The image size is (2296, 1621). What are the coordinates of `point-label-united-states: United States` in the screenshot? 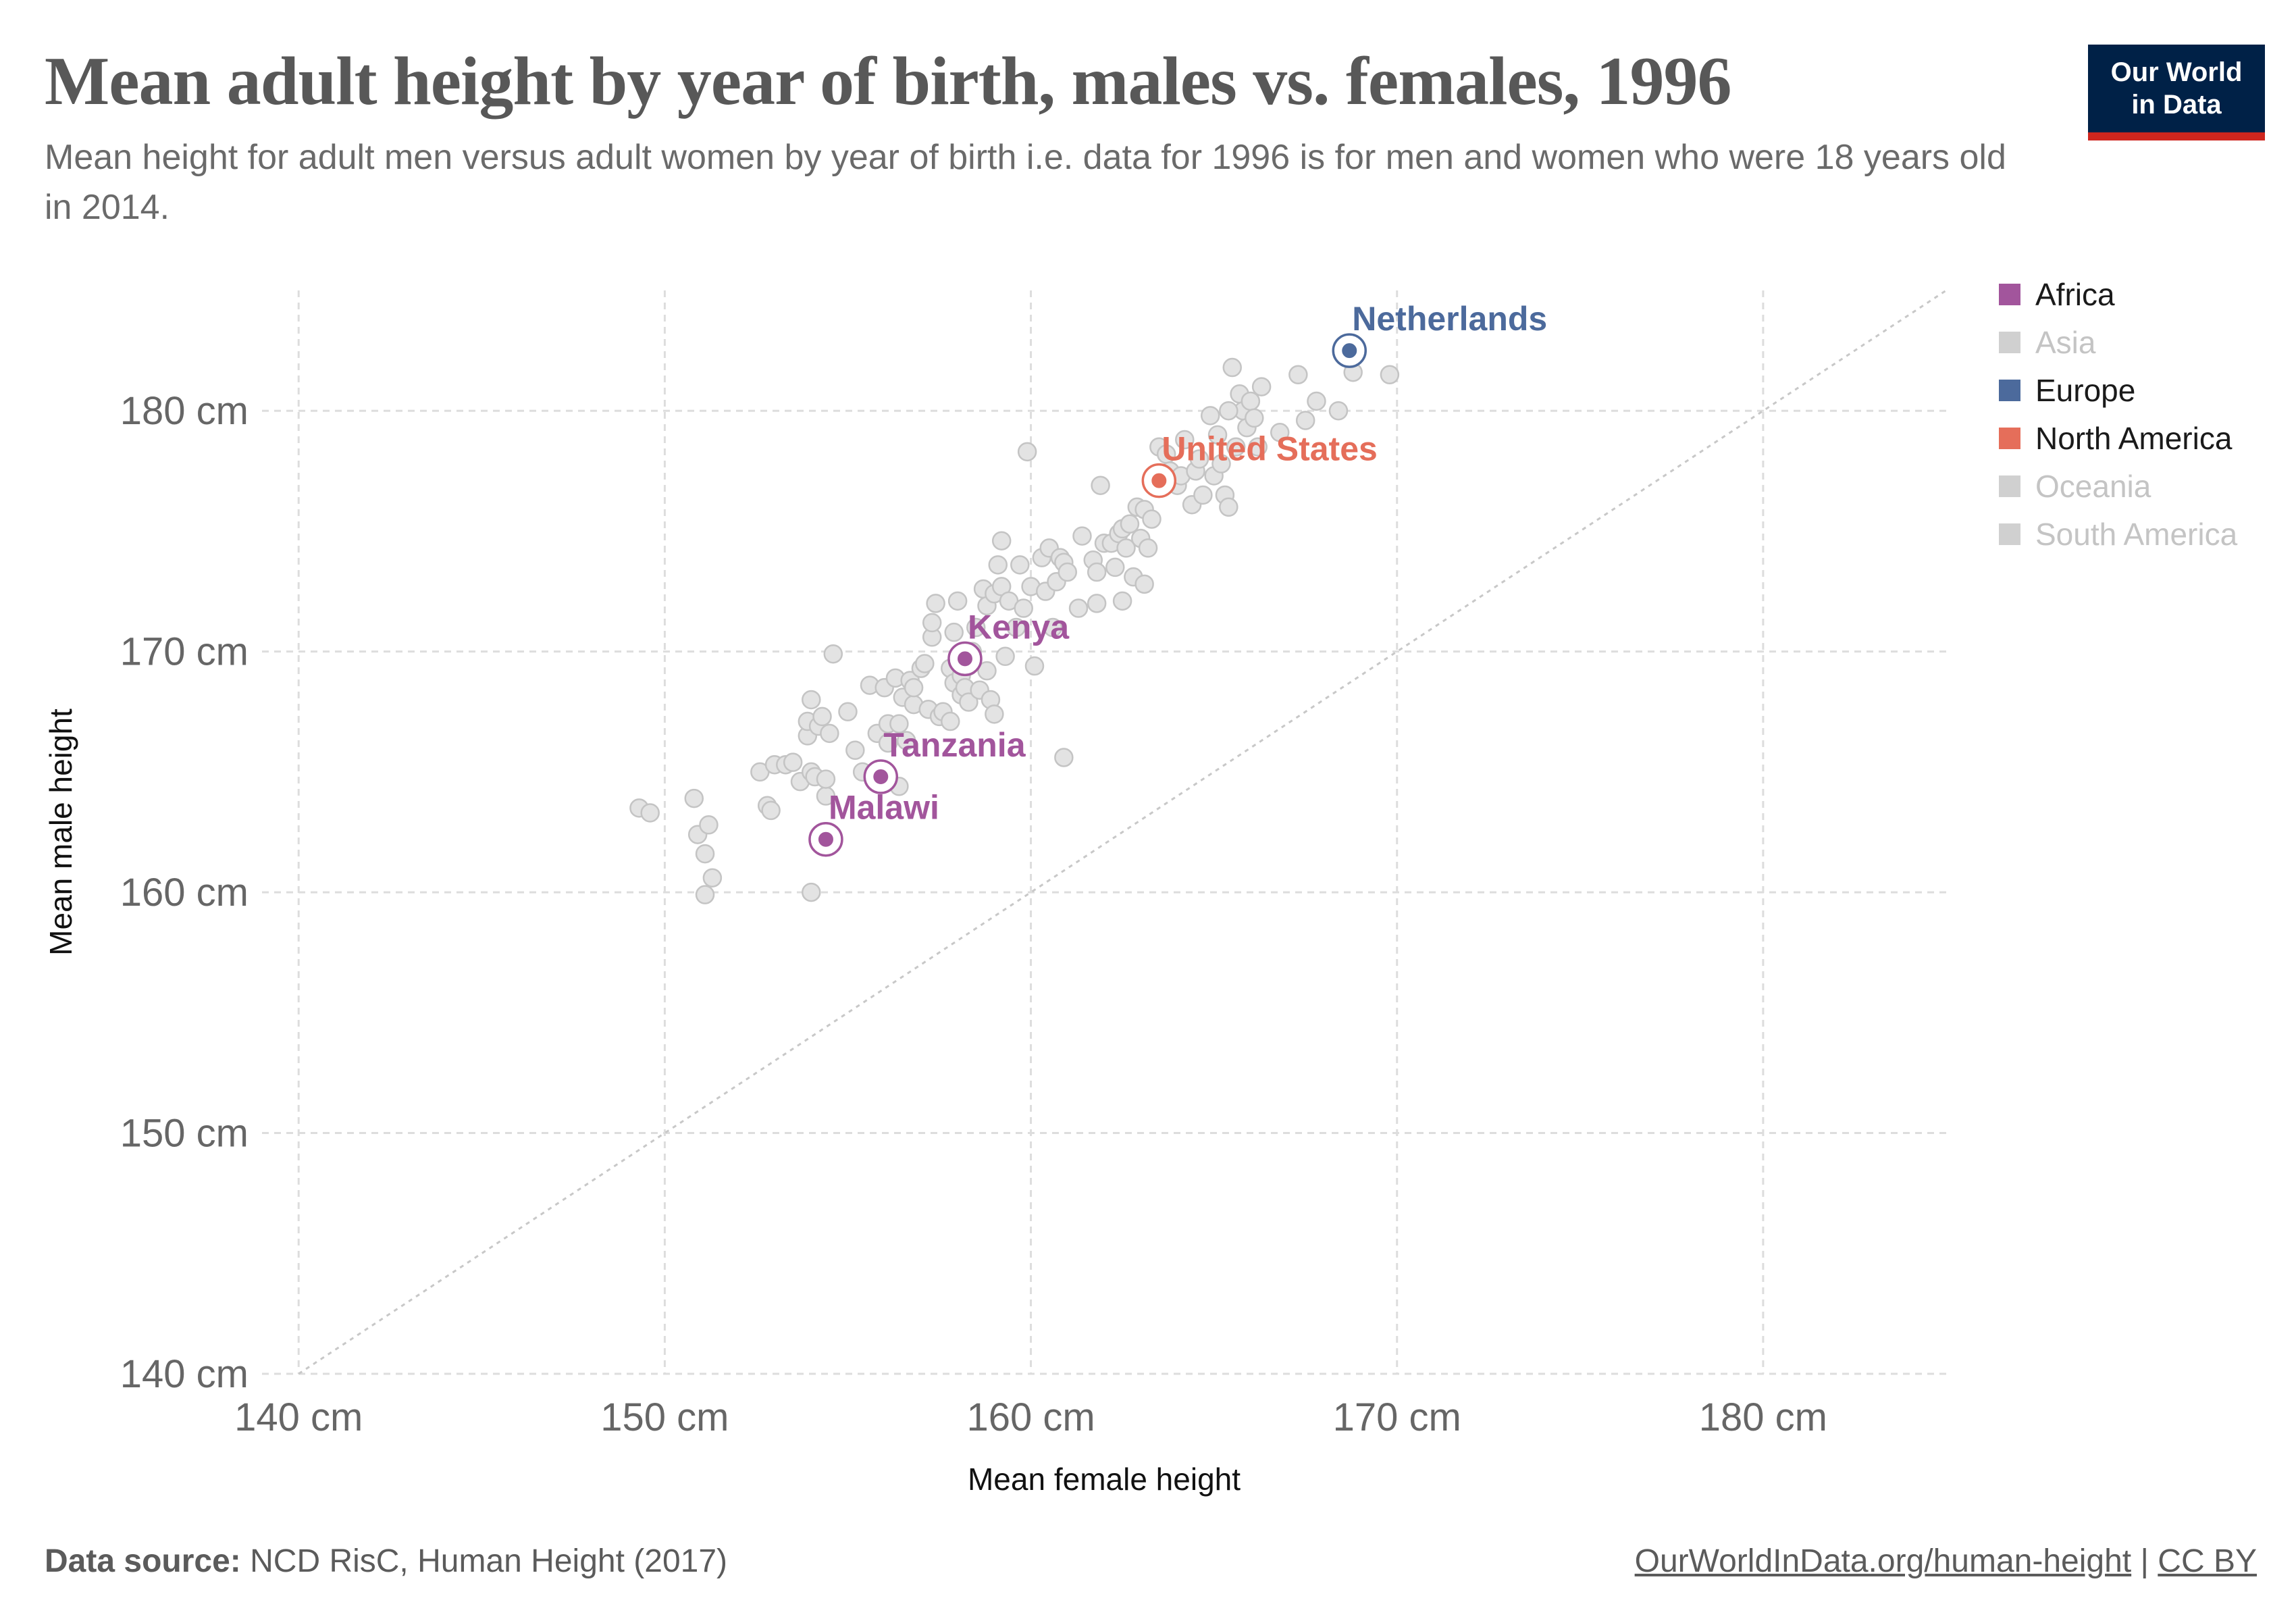 It's located at (1270, 449).